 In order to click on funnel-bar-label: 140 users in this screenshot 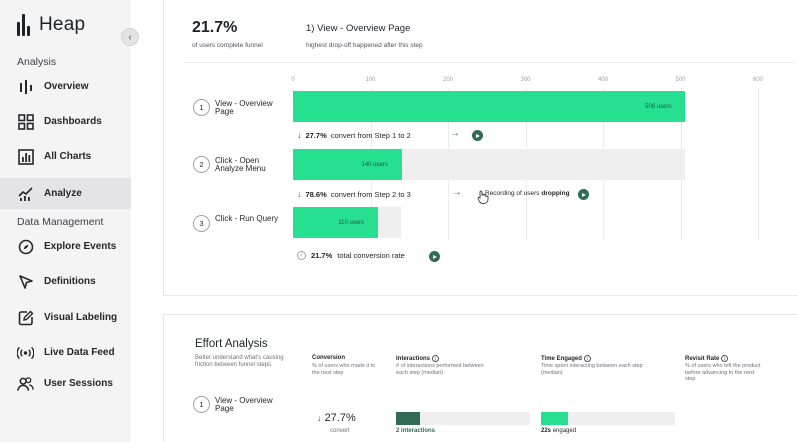, I will do `click(374, 165)`.